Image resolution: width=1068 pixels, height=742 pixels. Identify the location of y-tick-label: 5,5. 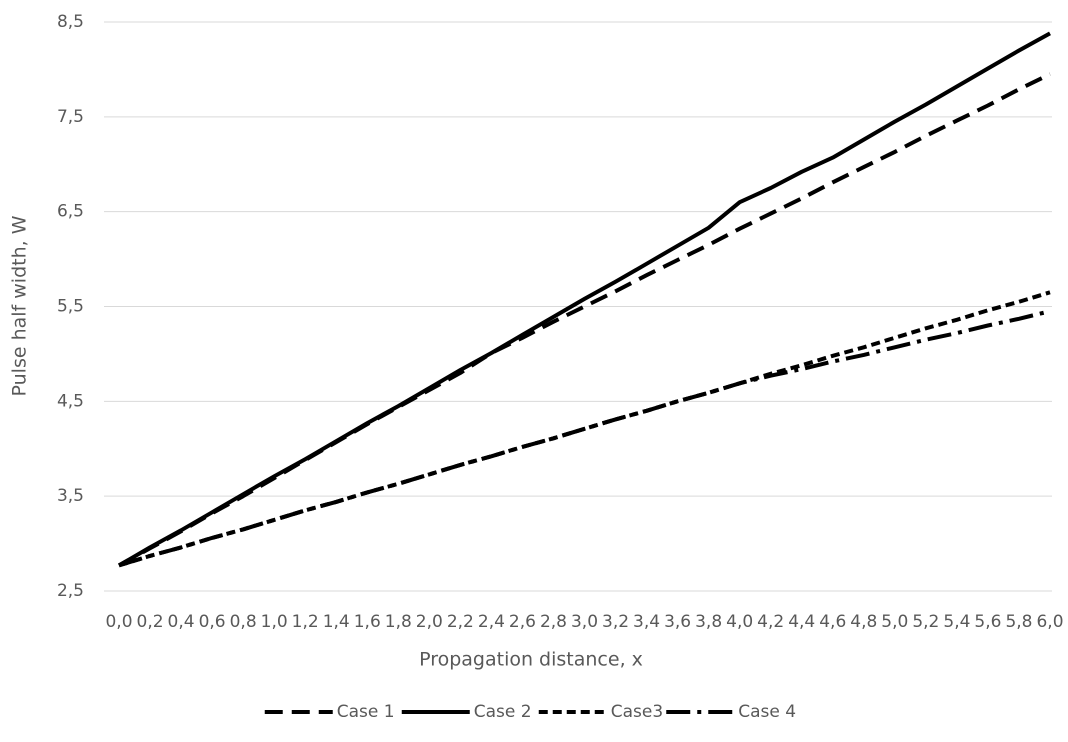
(70, 307).